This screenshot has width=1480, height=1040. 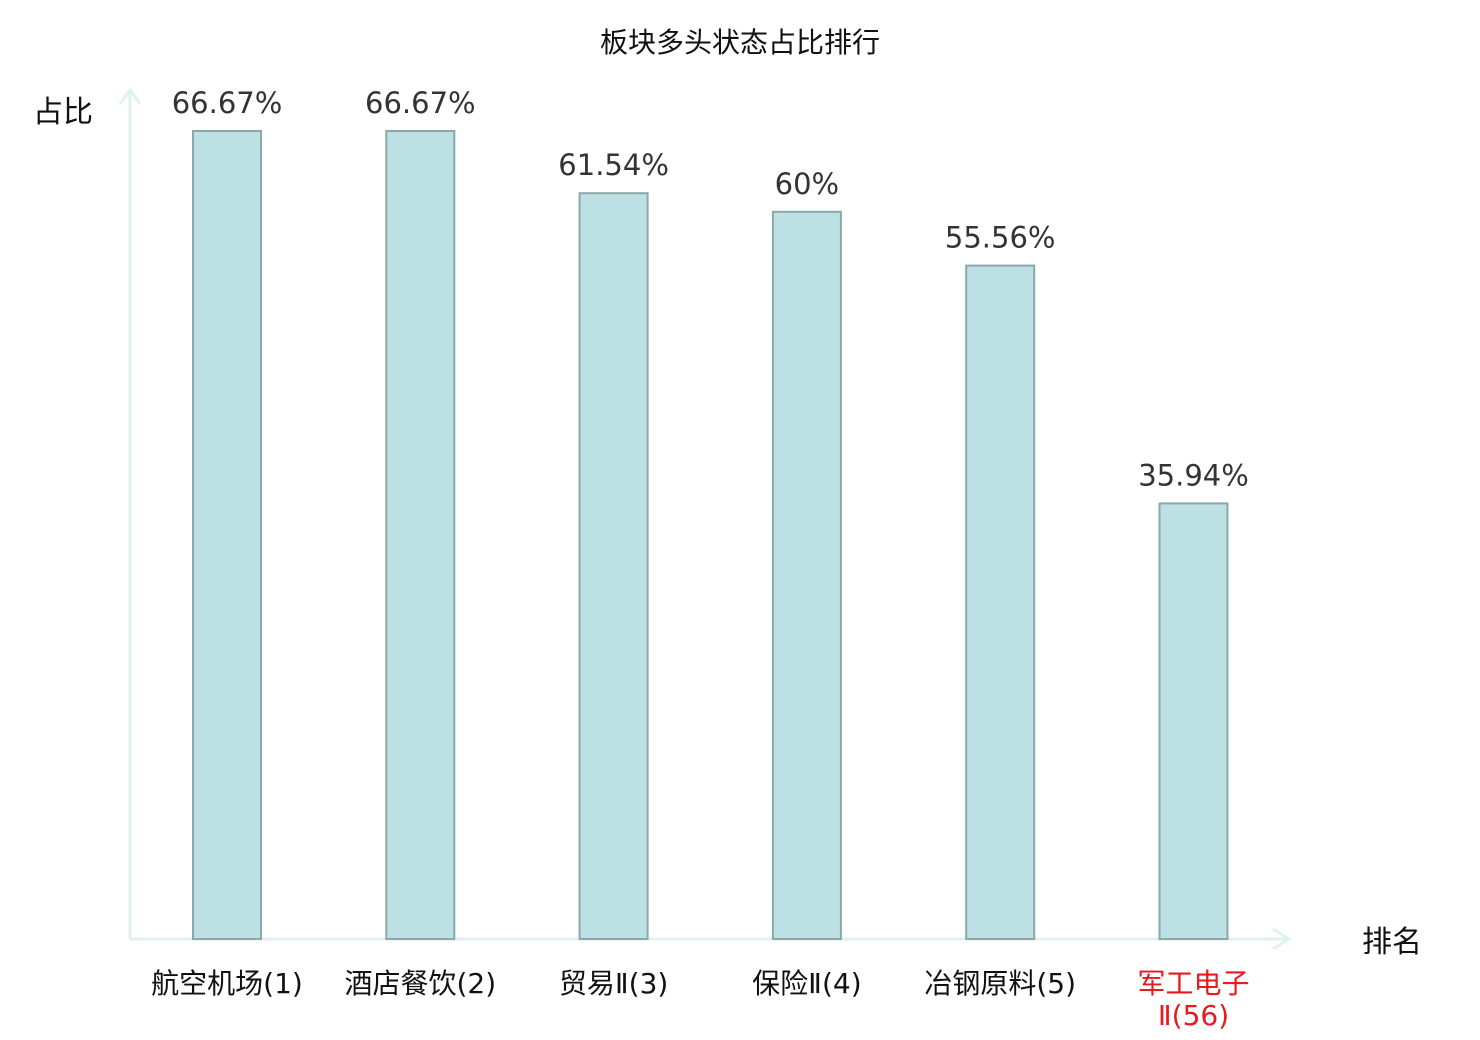 I want to click on value-label-6: 35.94%, so click(x=1193, y=475).